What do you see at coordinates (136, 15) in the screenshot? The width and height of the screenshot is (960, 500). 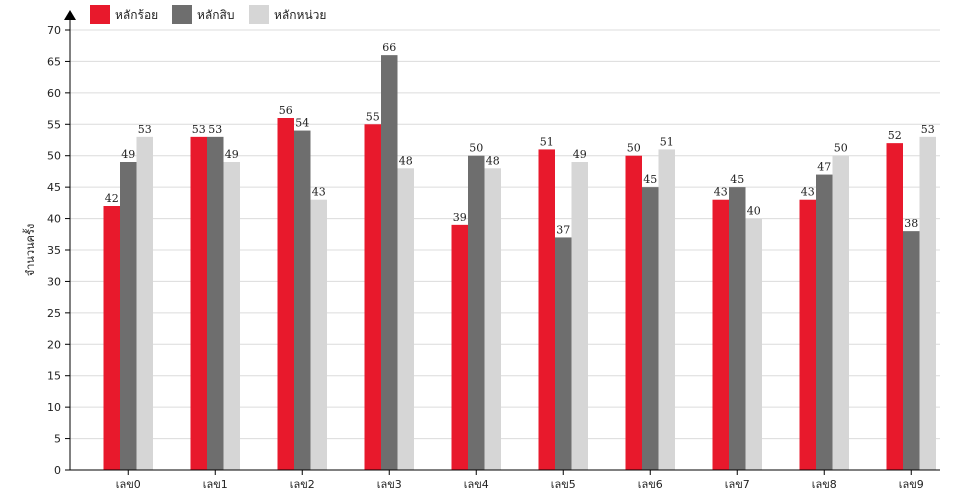 I see `legend-label: หลักร้อย` at bounding box center [136, 15].